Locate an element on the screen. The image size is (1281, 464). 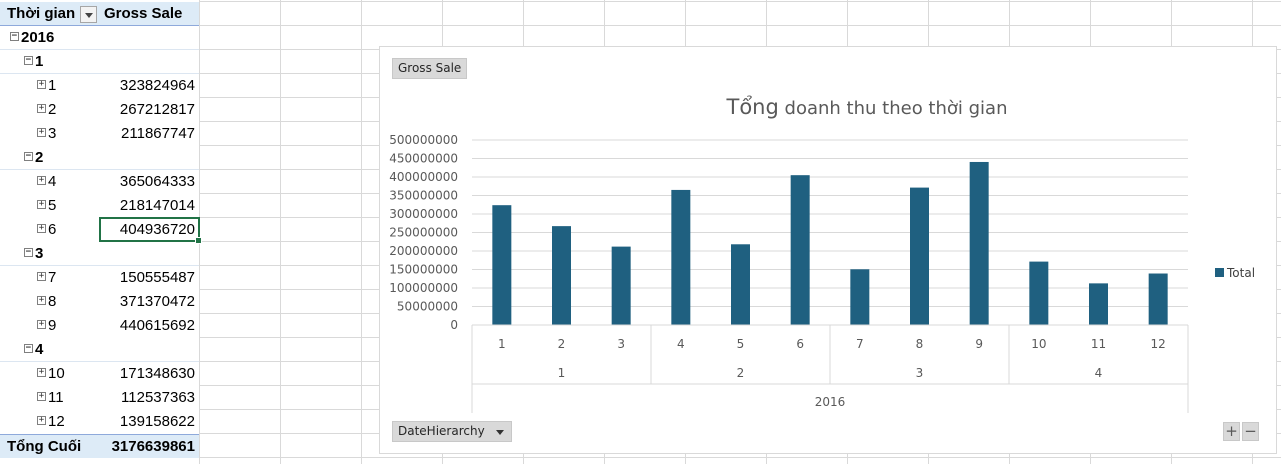
legend: Total is located at coordinates (1235, 273).